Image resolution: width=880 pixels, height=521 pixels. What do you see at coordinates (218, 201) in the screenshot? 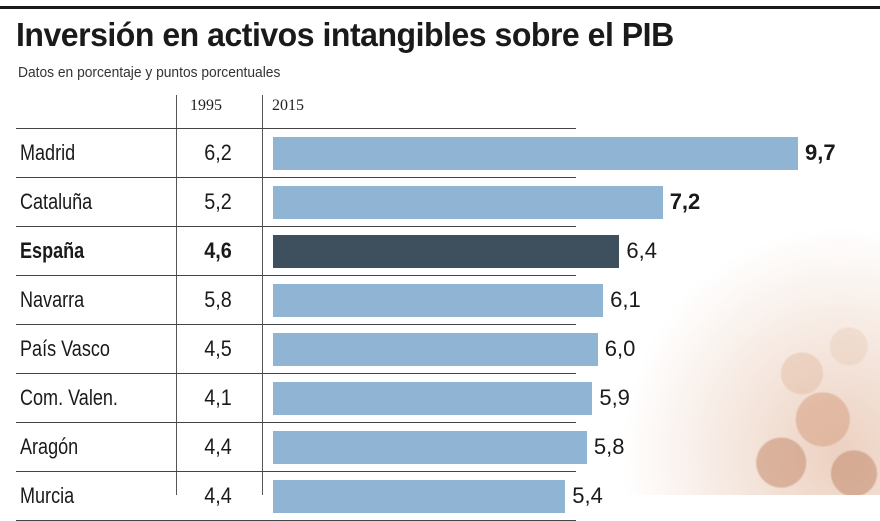
I see `value-1995-label: 5,2` at bounding box center [218, 201].